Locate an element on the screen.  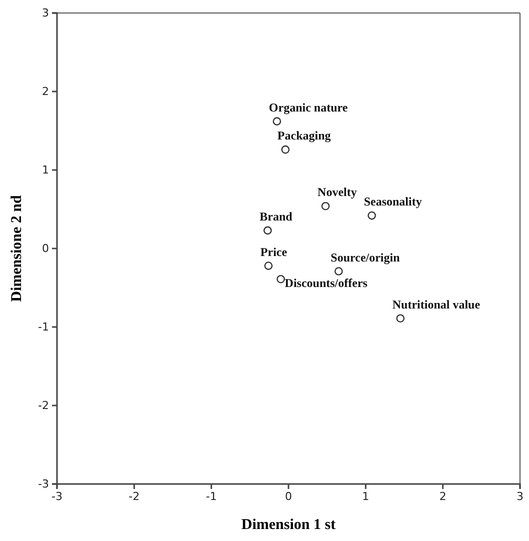
y-tick-label: -1 is located at coordinates (43, 327).